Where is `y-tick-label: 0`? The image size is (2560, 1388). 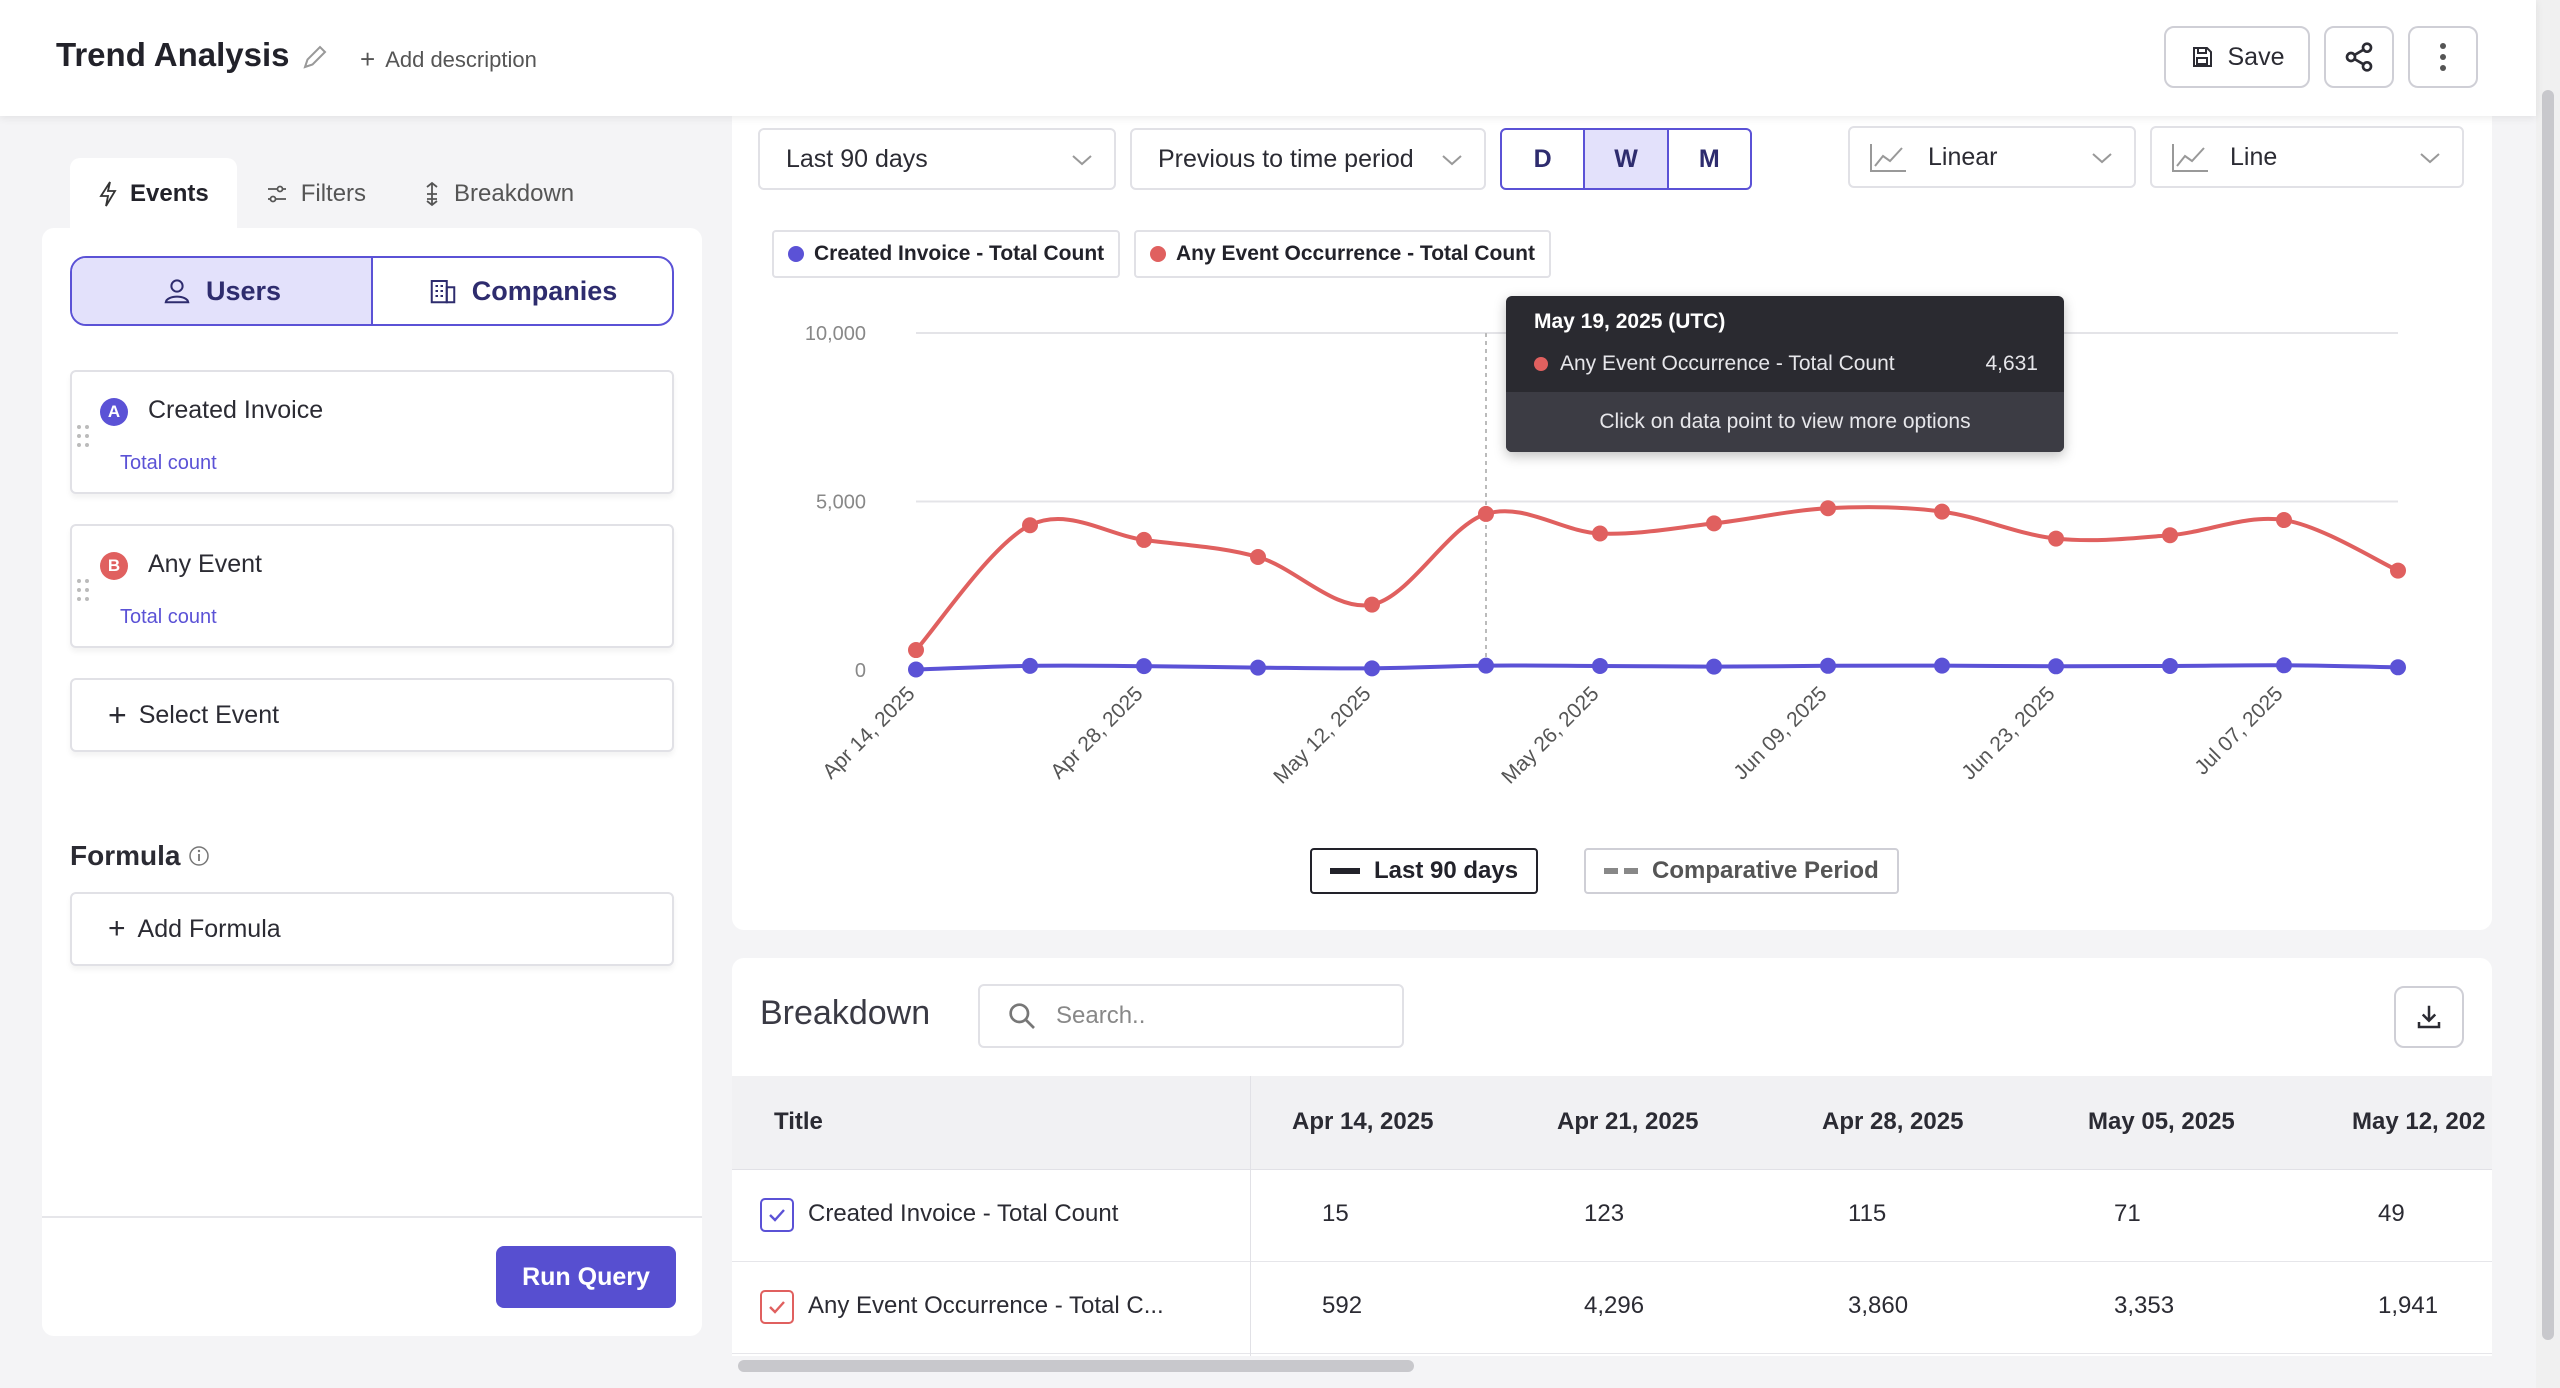
y-tick-label: 0 is located at coordinates (860, 671).